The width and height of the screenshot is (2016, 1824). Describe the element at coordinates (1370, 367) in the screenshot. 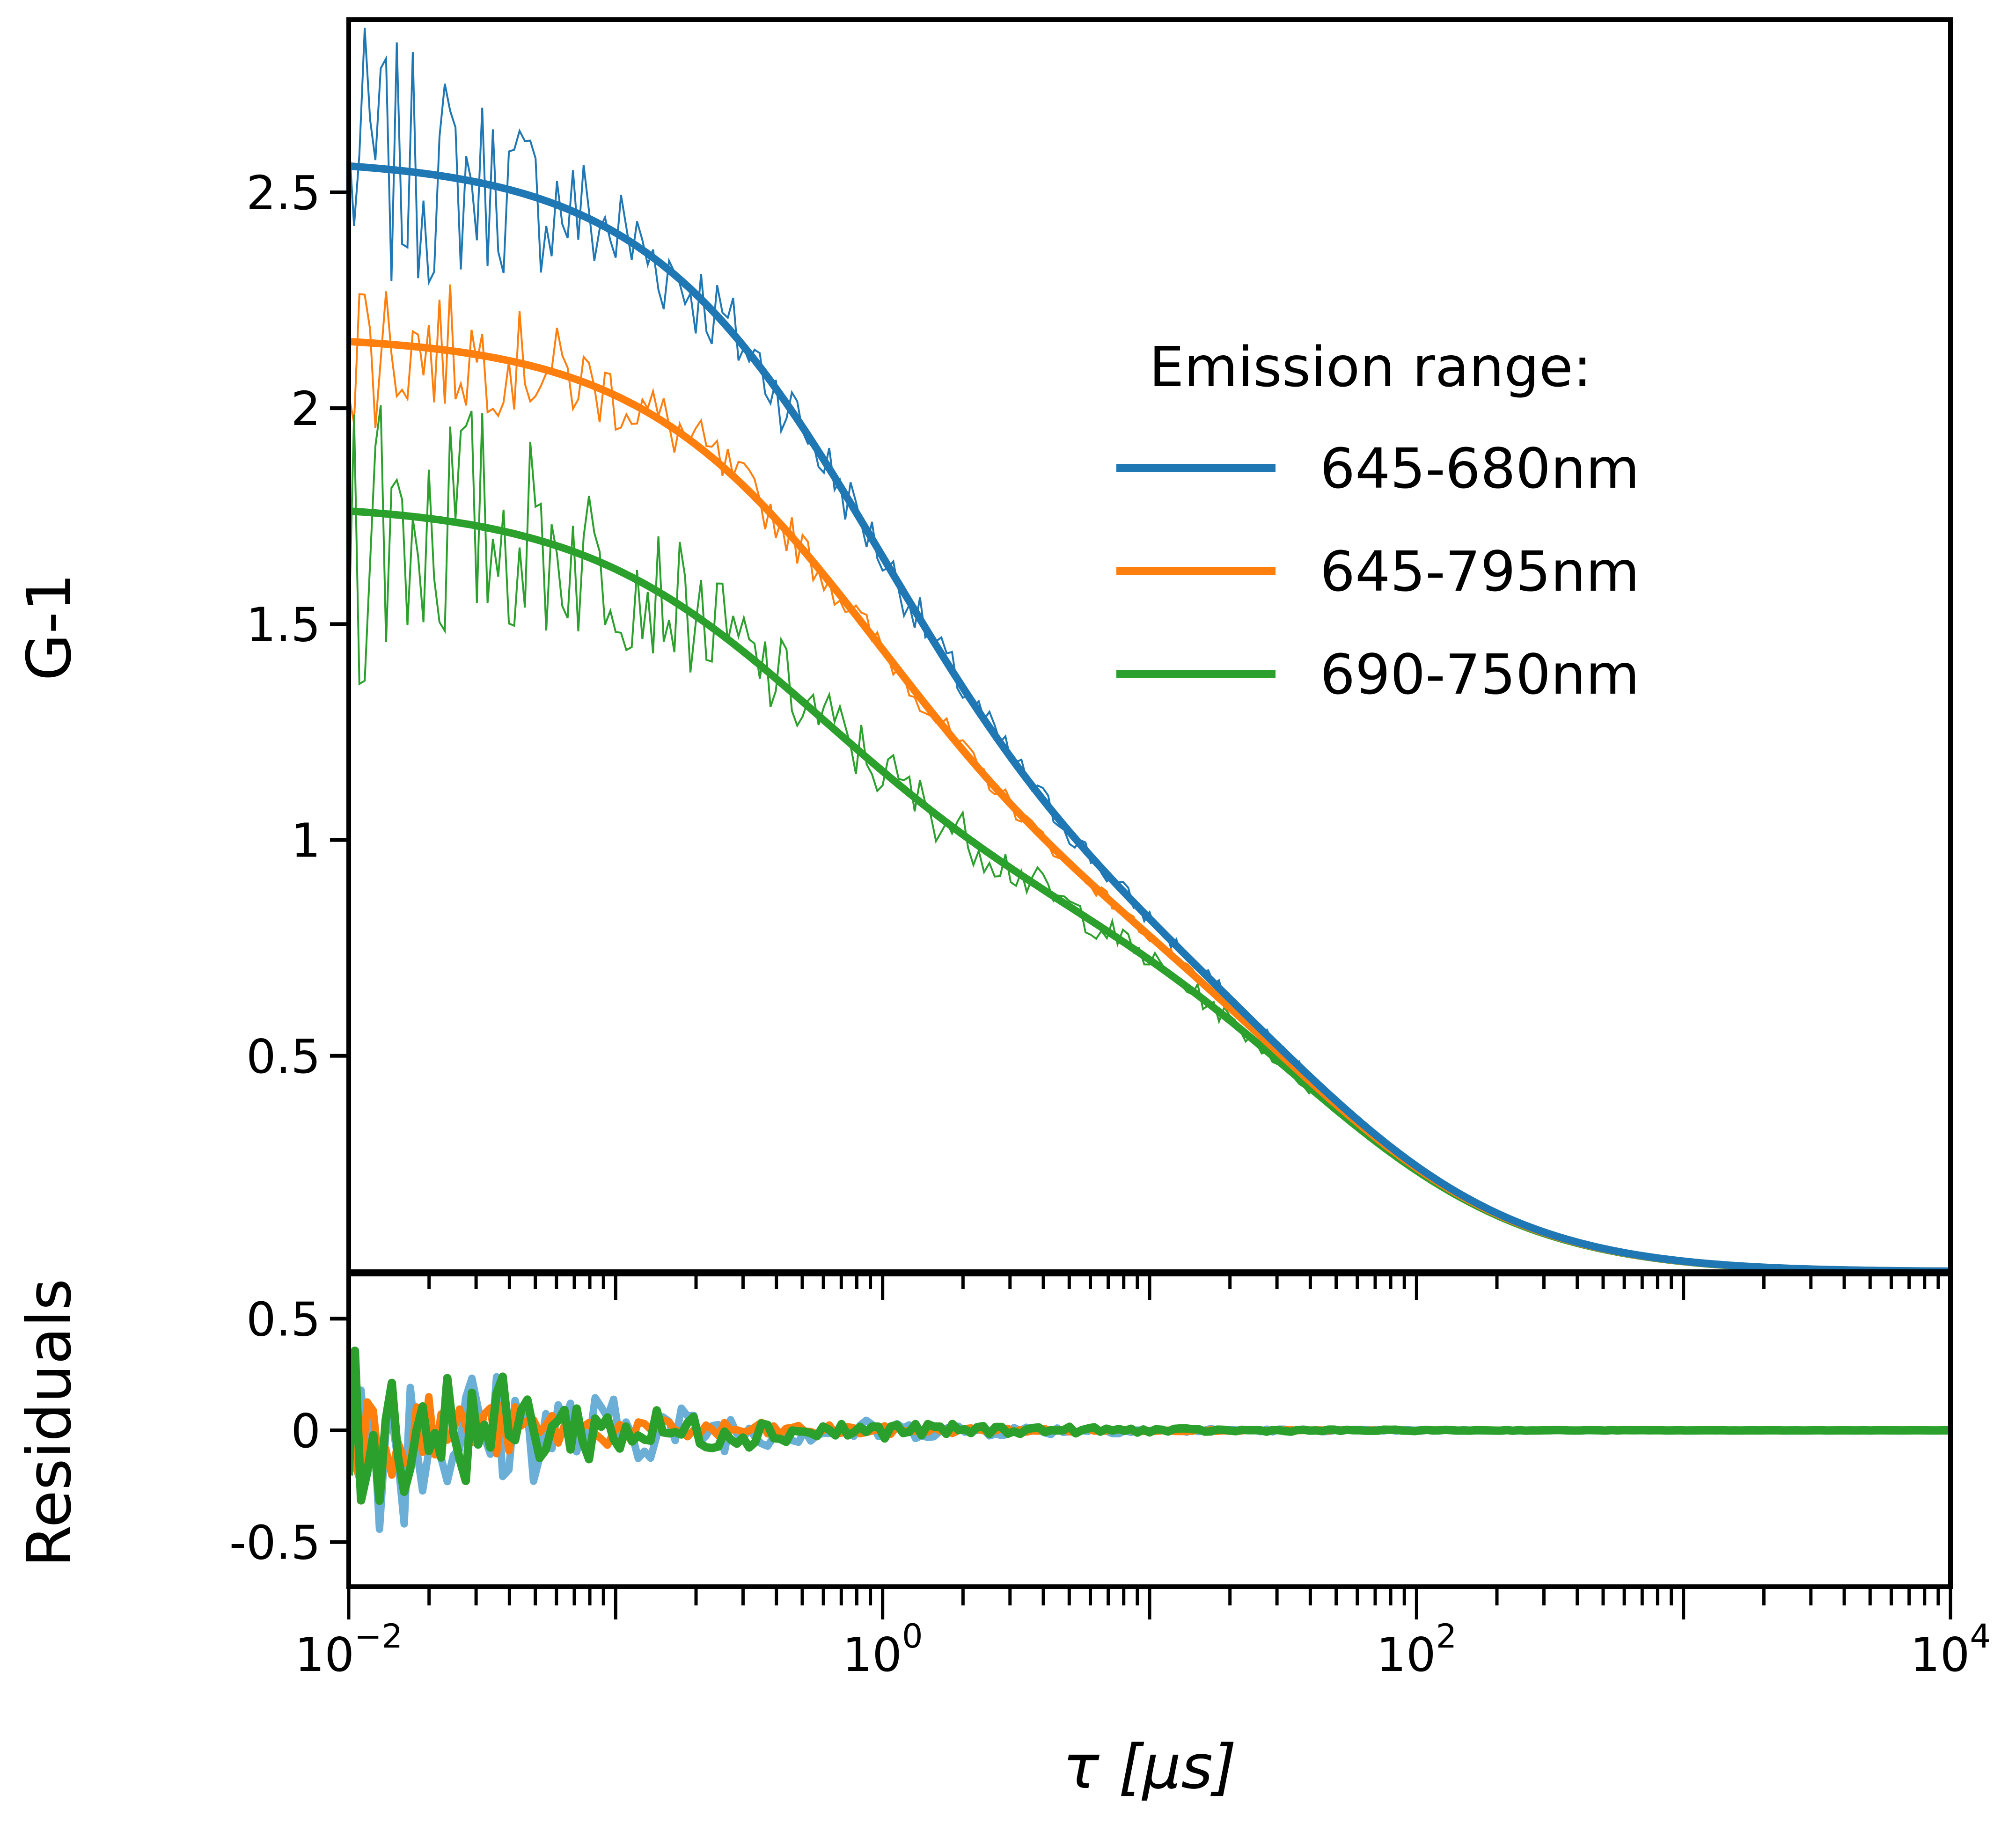

I see `legend-title: Emission range:` at that location.